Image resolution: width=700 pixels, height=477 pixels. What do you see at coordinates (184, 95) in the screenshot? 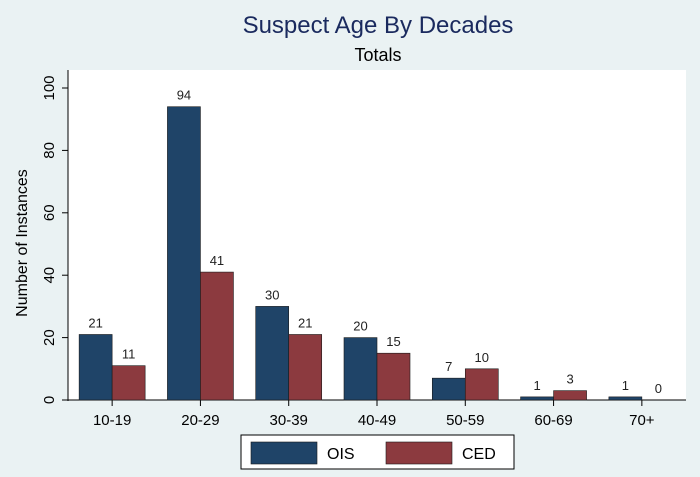
I see `data-label: 94` at bounding box center [184, 95].